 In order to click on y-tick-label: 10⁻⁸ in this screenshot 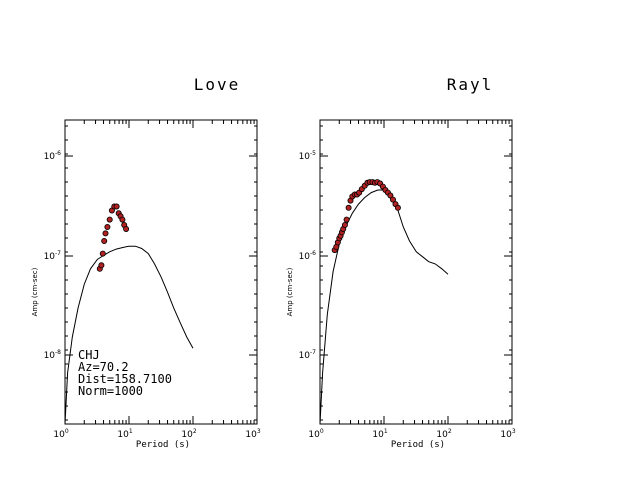, I will do `click(53, 355)`.